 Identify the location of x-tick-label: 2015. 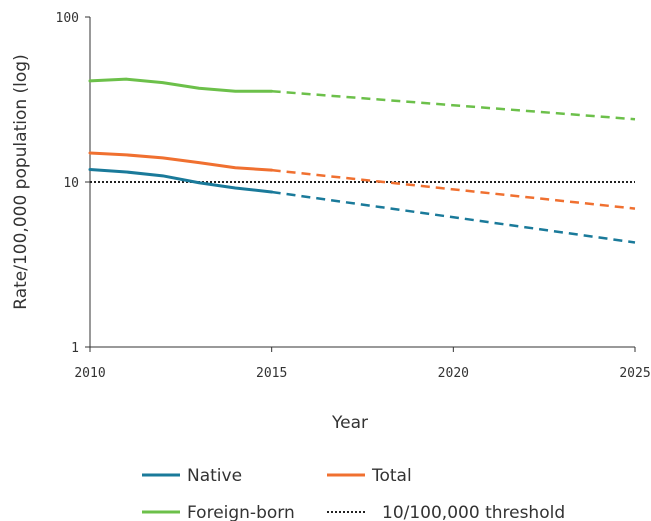
(271, 373).